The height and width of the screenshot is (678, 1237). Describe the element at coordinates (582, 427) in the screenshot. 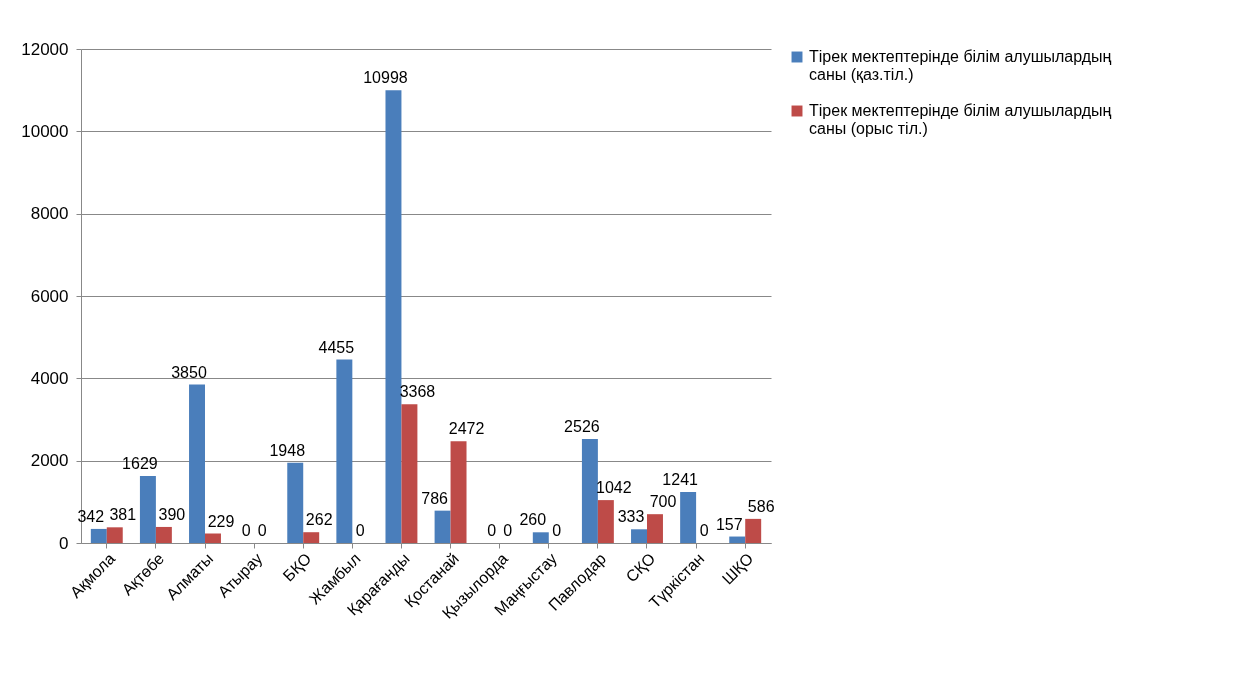

I see `data-label: 2526` at that location.